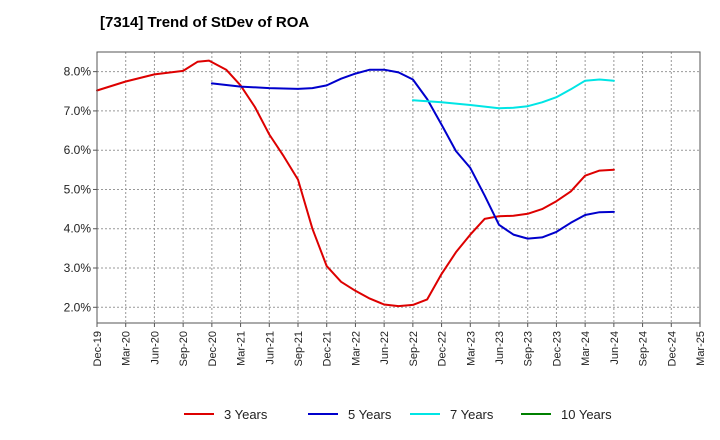 This screenshot has width=720, height=440. What do you see at coordinates (644, 348) in the screenshot?
I see `x-tick-label: Sep-24` at bounding box center [644, 348].